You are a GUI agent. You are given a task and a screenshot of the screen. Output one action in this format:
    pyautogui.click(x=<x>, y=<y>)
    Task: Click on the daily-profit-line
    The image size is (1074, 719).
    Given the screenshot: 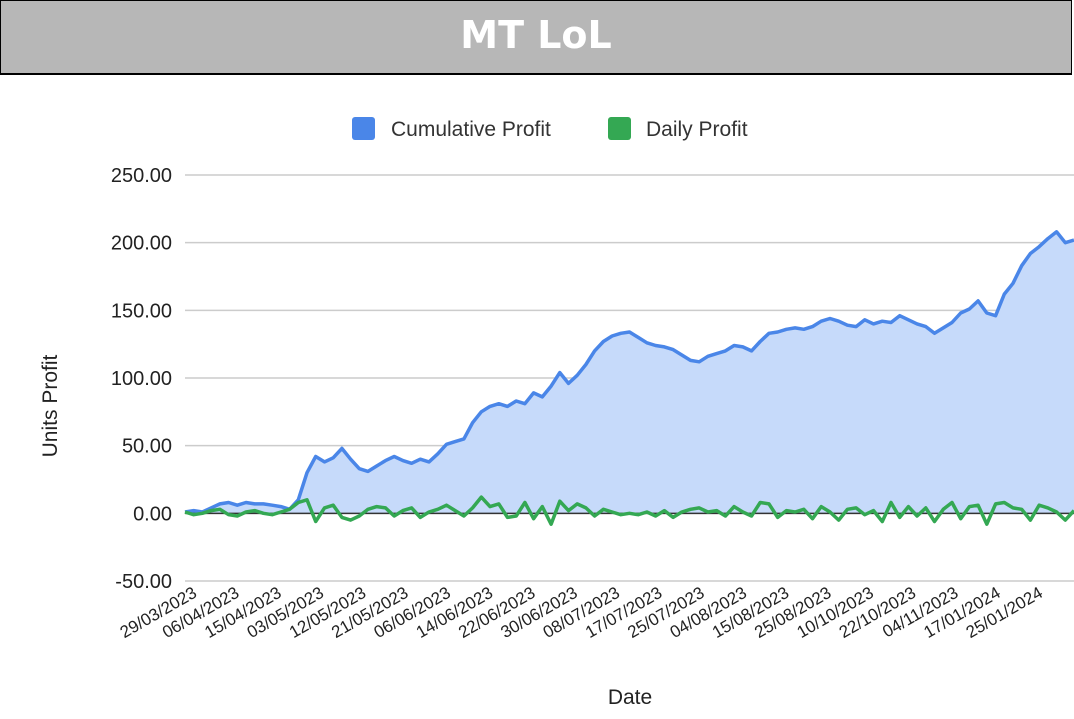 What is the action you would take?
    pyautogui.click(x=629, y=510)
    